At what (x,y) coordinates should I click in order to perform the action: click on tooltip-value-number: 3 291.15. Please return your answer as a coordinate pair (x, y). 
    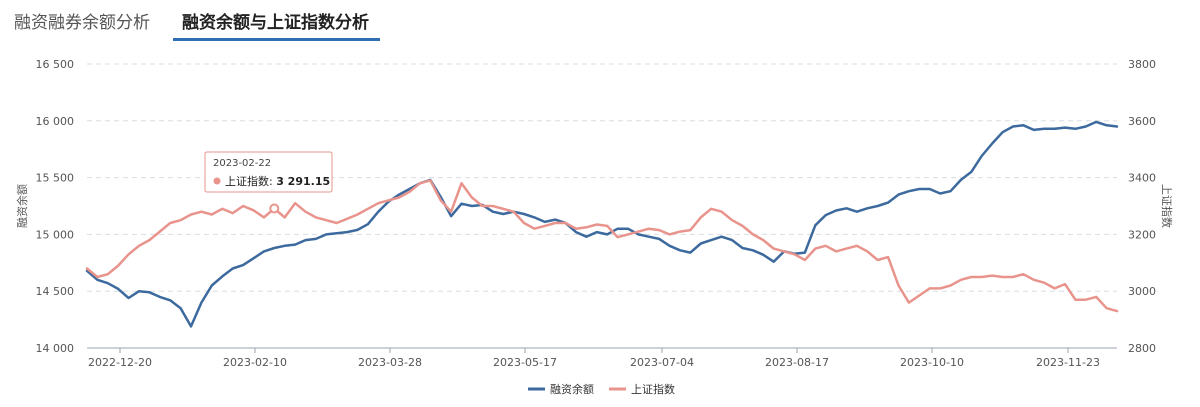
    Looking at the image, I should click on (303, 181).